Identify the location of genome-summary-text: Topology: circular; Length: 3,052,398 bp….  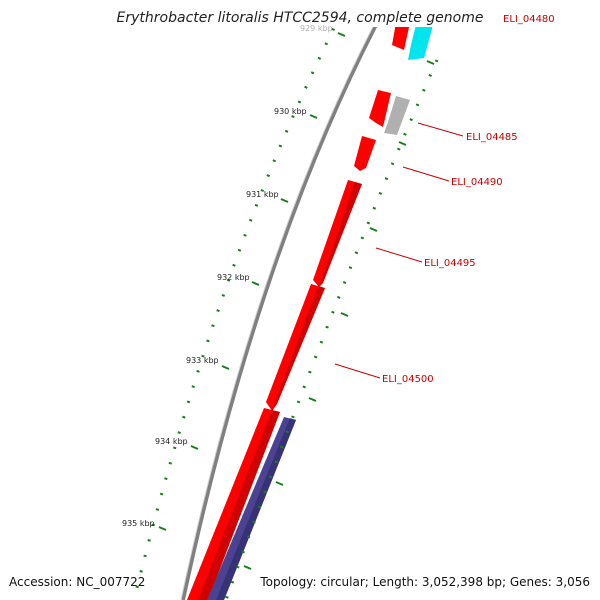
(425, 582).